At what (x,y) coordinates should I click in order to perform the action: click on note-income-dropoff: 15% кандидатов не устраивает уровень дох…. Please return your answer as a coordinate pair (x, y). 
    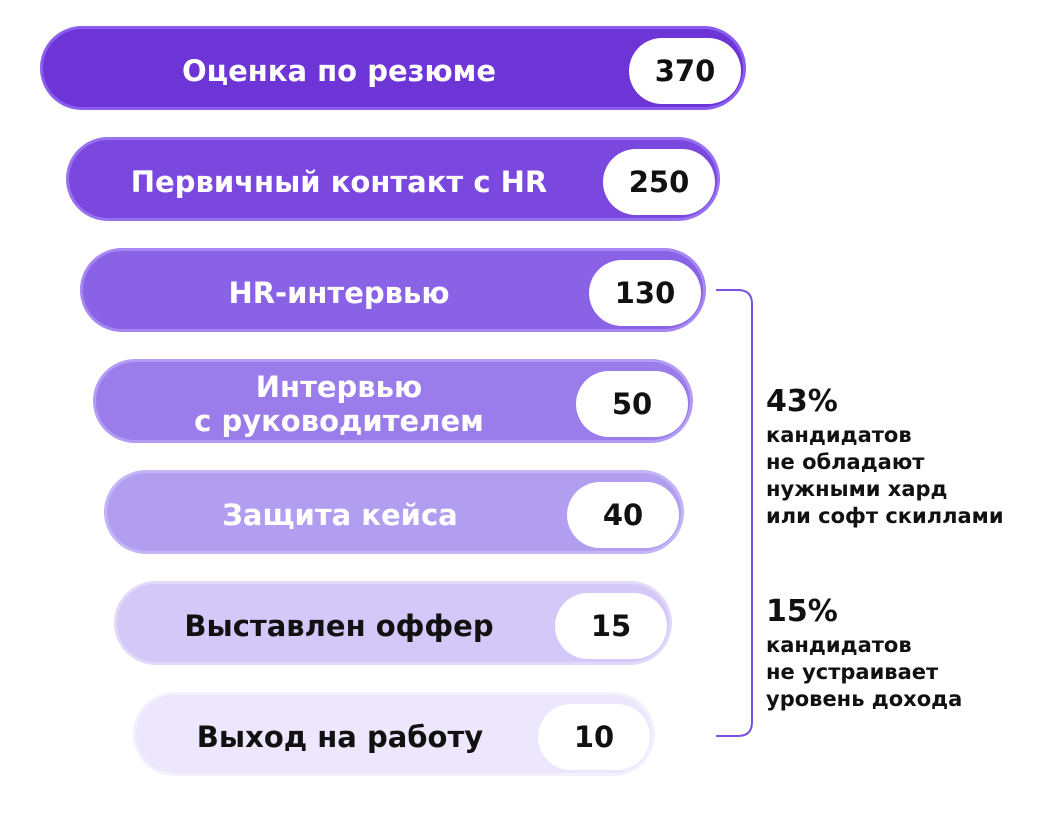
    Looking at the image, I should click on (864, 652).